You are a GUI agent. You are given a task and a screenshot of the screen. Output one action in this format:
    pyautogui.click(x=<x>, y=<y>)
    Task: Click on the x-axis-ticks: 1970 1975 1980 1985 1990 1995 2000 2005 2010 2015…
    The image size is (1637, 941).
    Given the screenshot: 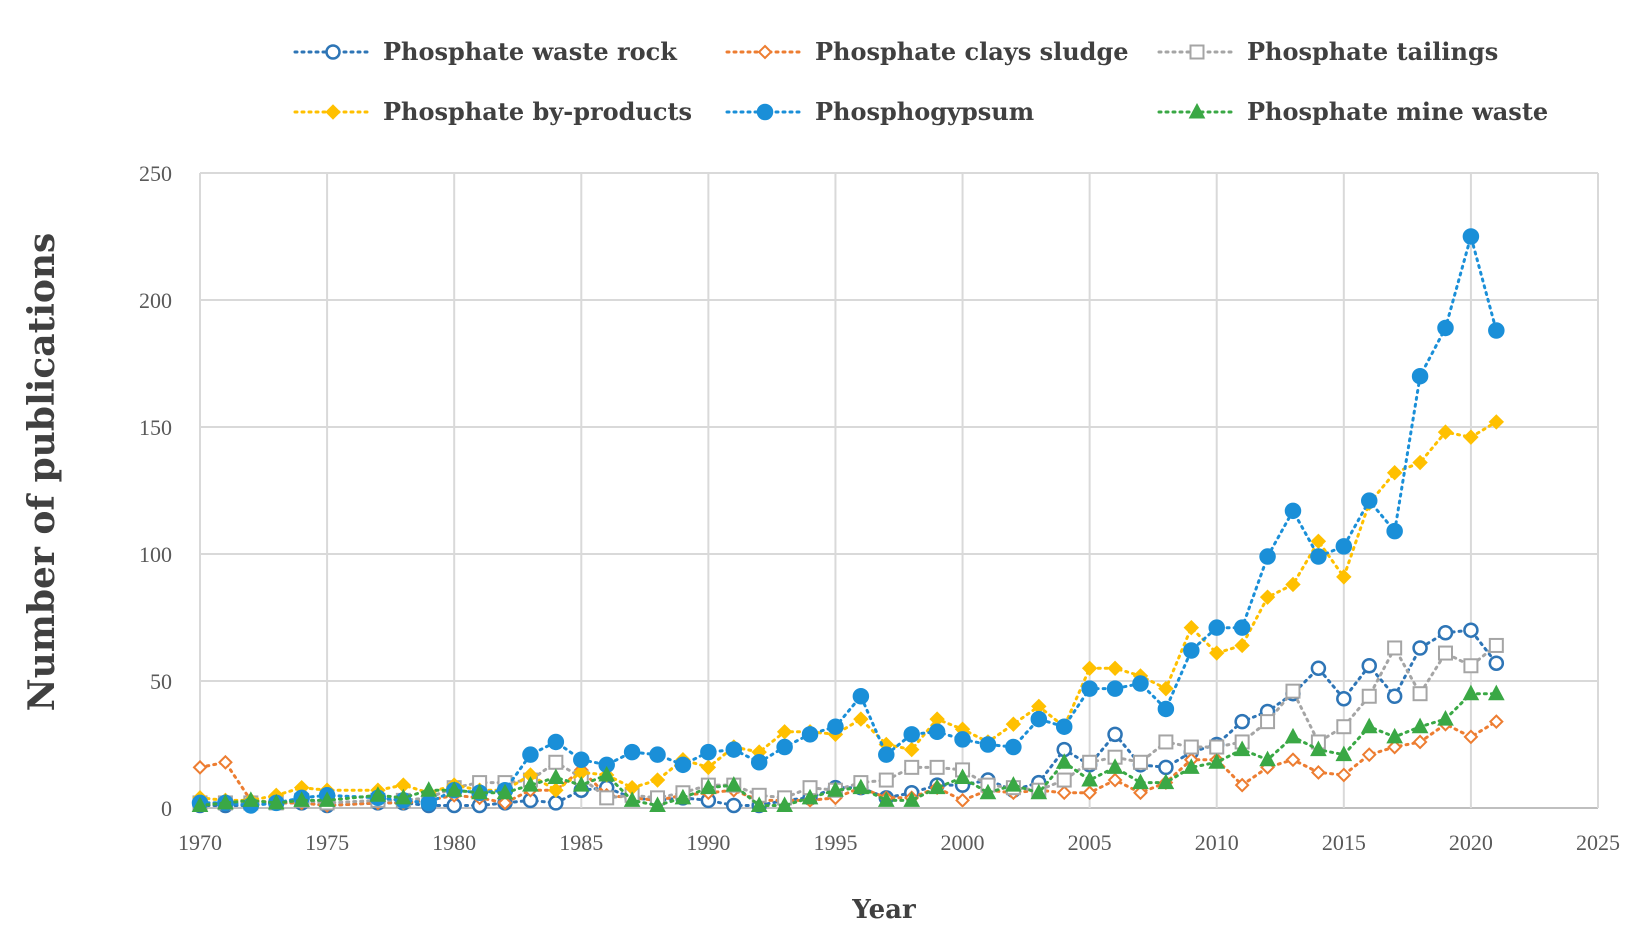 What is the action you would take?
    pyautogui.click(x=899, y=842)
    